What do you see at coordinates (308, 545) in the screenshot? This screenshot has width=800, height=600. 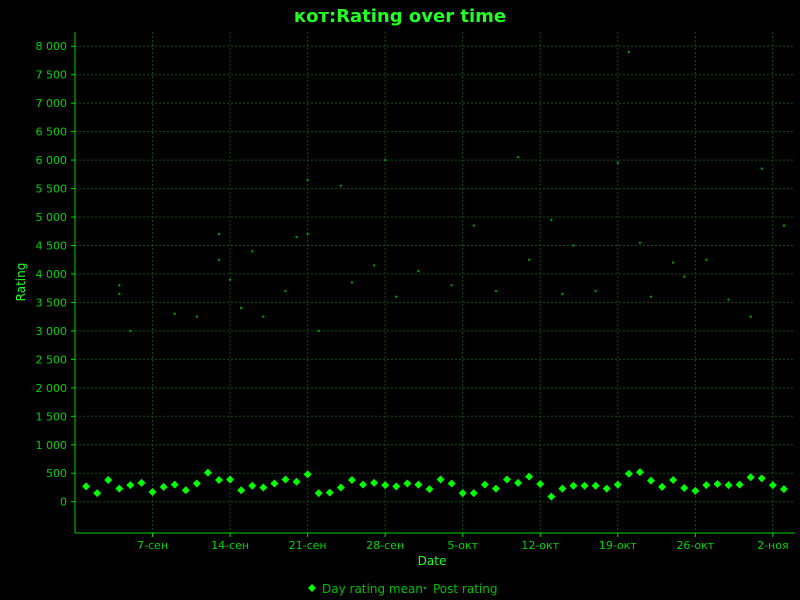 I see `x-tick-label: 21-сен` at bounding box center [308, 545].